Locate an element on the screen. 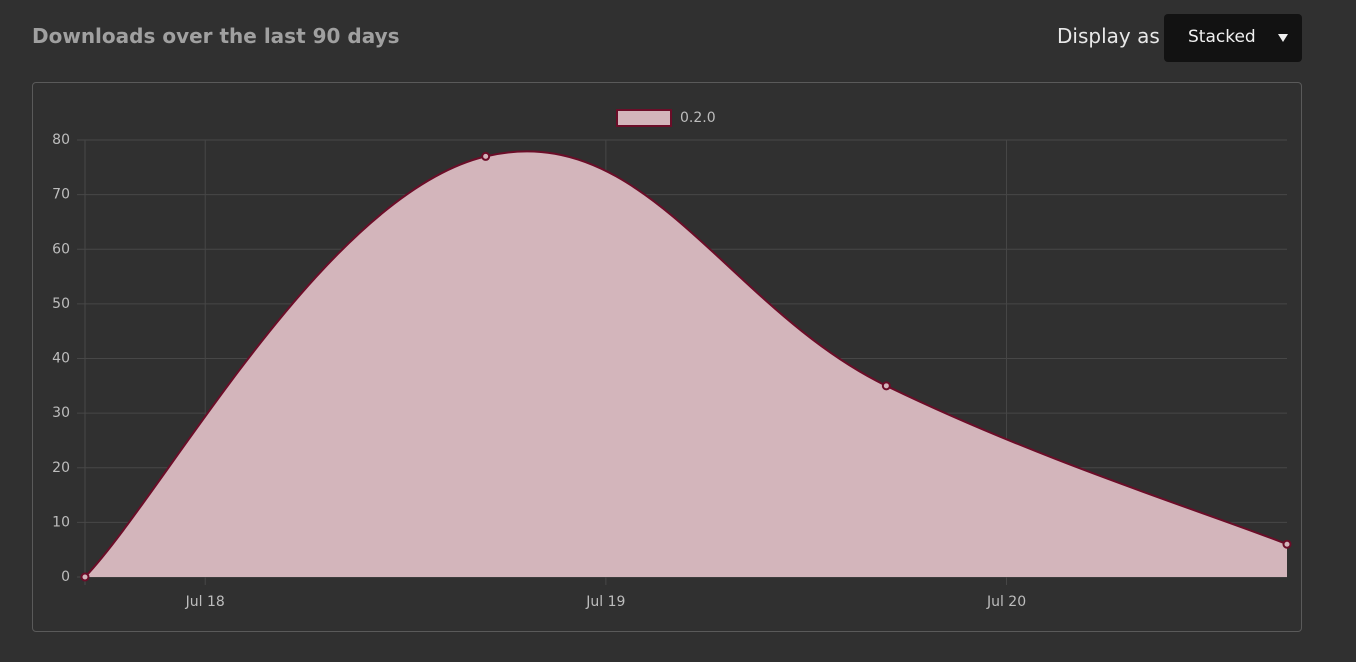  y-tick-label: 20 is located at coordinates (61, 468).